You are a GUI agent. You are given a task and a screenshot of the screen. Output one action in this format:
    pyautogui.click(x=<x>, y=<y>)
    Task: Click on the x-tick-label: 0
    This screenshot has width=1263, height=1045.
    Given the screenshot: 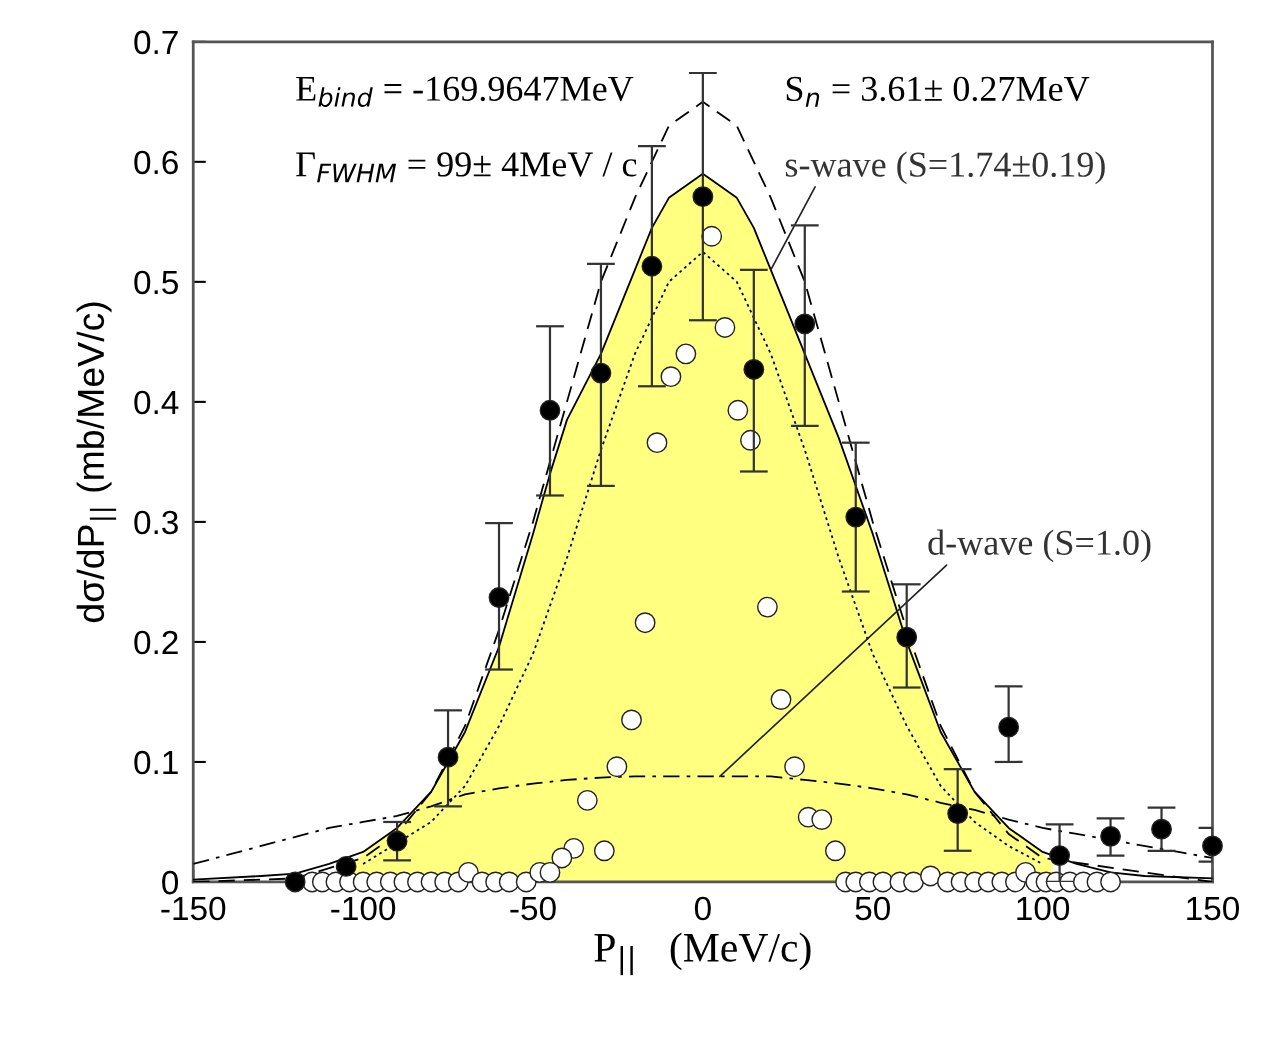 What is the action you would take?
    pyautogui.click(x=702, y=908)
    